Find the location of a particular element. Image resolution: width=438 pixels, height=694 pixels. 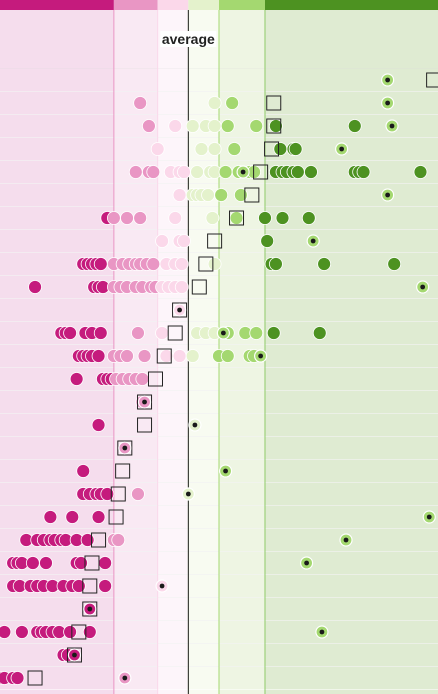

average-label: average is located at coordinates (188, 39).